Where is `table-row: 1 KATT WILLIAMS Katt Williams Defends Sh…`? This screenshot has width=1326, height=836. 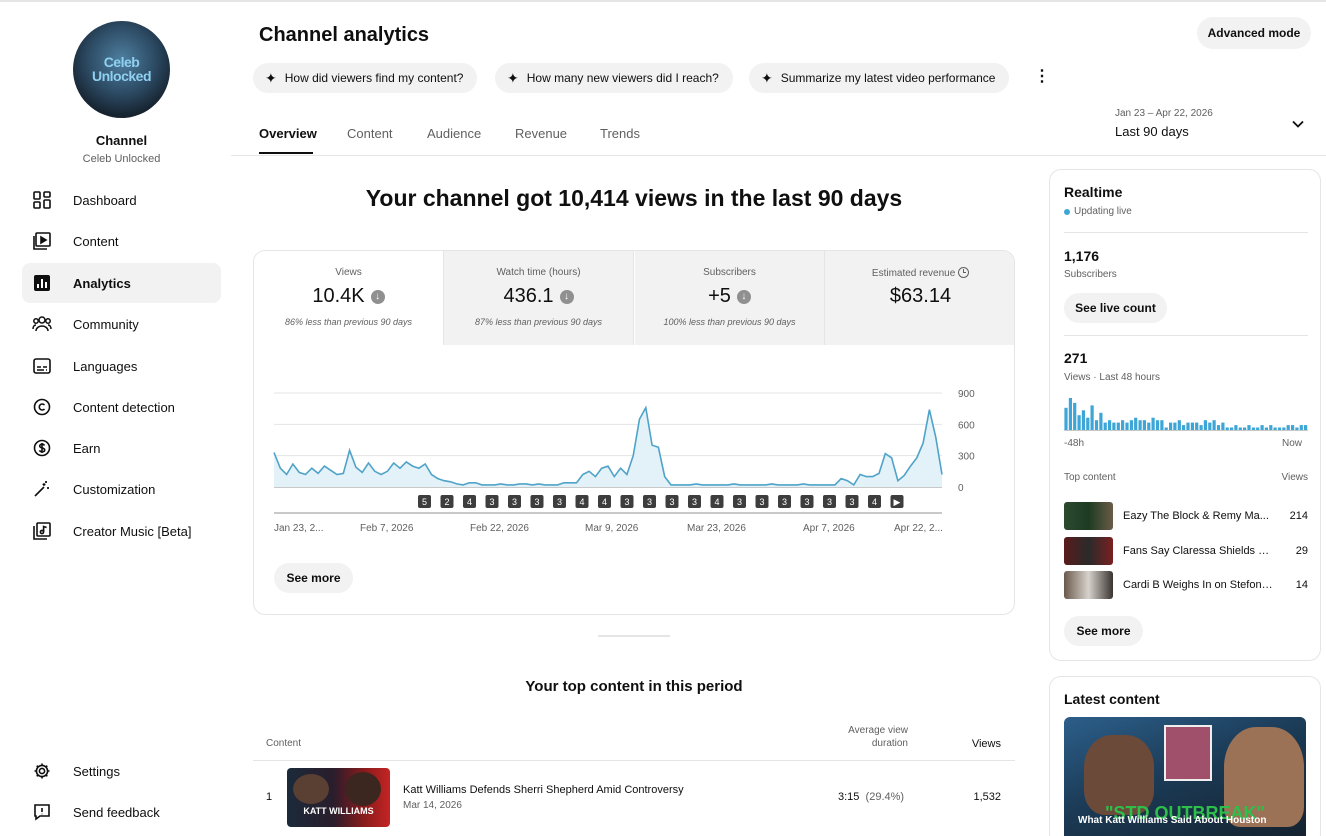 table-row: 1 KATT WILLIAMS Katt Williams Defends Sh… is located at coordinates (634, 797).